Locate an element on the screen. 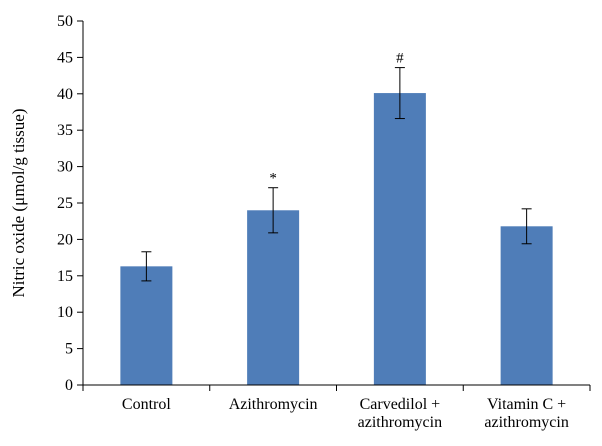 This screenshot has height=446, width=602. x-category-label: Vitamin C + is located at coordinates (526, 404).